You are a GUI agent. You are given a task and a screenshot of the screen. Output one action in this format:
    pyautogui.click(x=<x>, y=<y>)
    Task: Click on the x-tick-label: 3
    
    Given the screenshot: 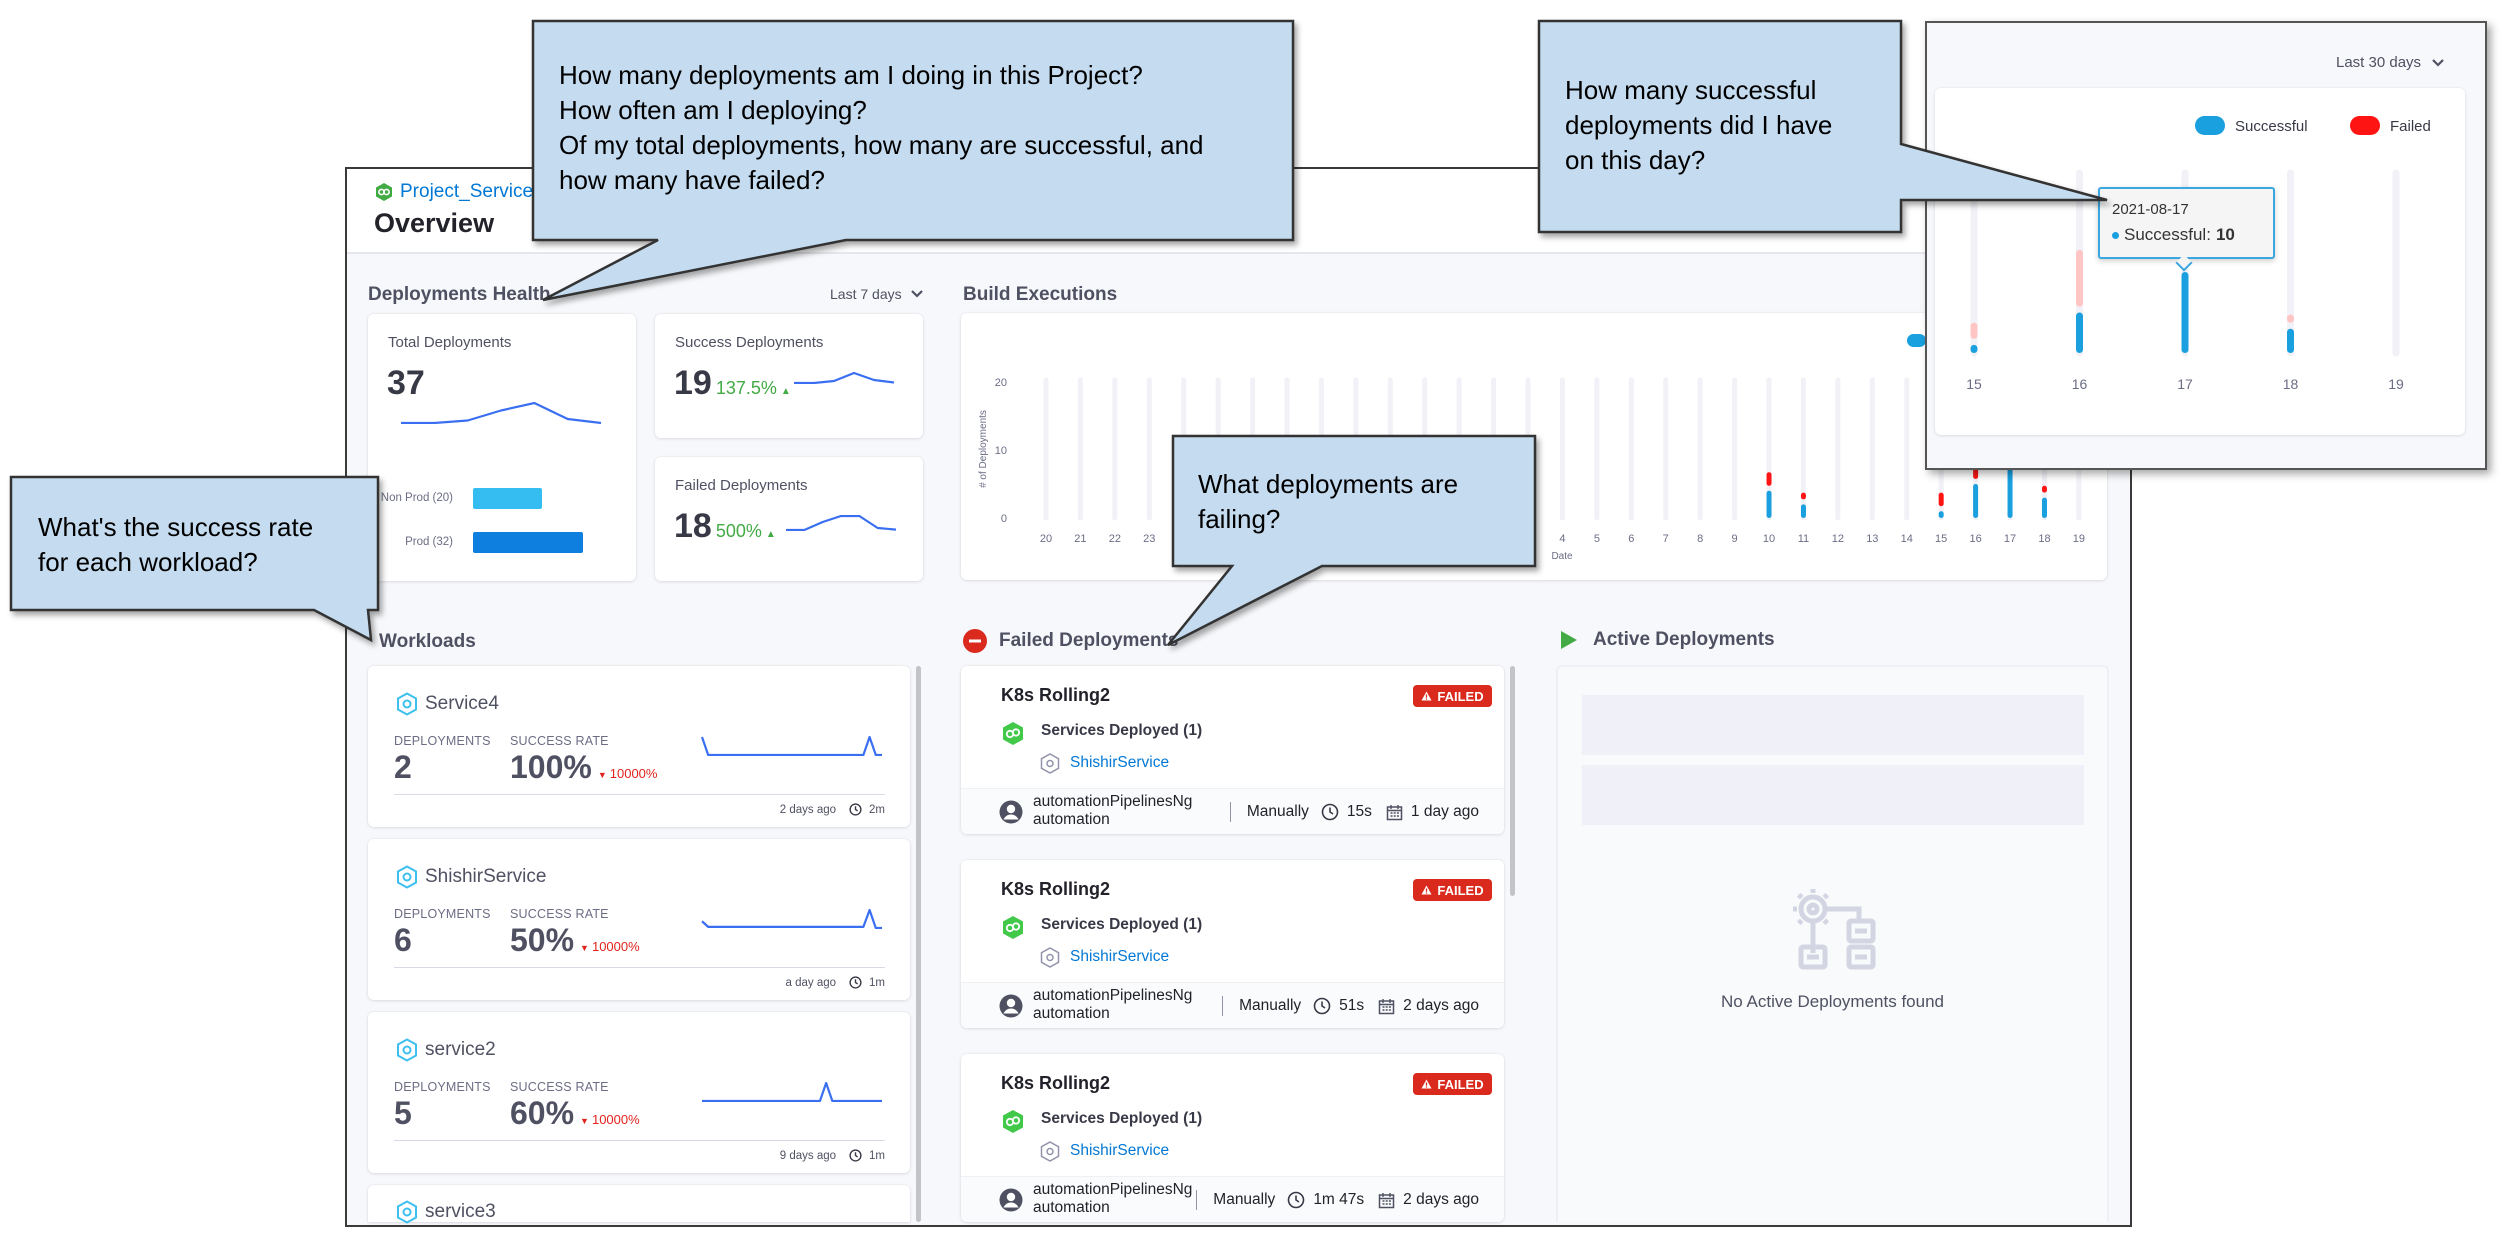 What is the action you would take?
    pyautogui.click(x=1528, y=539)
    